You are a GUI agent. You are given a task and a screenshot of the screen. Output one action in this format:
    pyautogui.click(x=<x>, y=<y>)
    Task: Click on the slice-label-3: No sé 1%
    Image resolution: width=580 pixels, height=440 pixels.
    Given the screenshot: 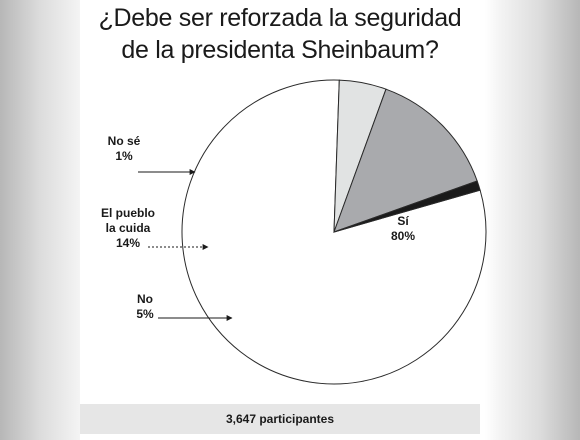 What is the action you would take?
    pyautogui.click(x=124, y=148)
    